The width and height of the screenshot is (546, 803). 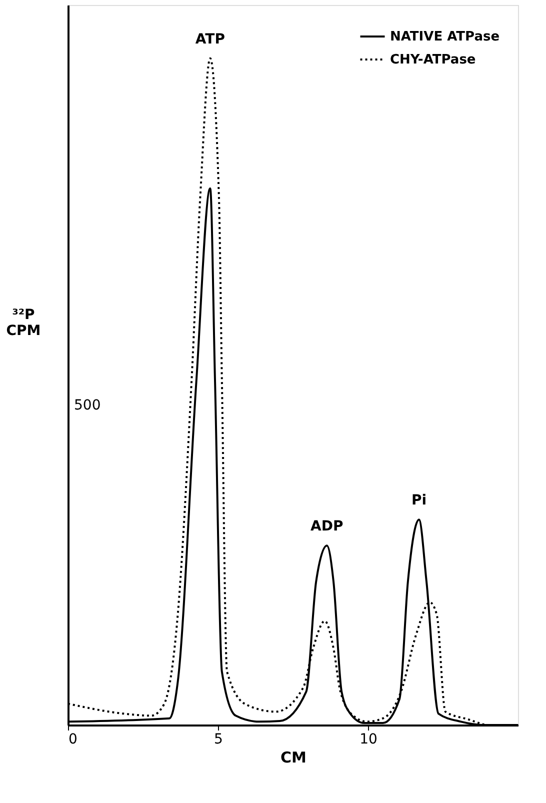 What do you see at coordinates (293, 757) in the screenshot?
I see `x-axis-title: CM` at bounding box center [293, 757].